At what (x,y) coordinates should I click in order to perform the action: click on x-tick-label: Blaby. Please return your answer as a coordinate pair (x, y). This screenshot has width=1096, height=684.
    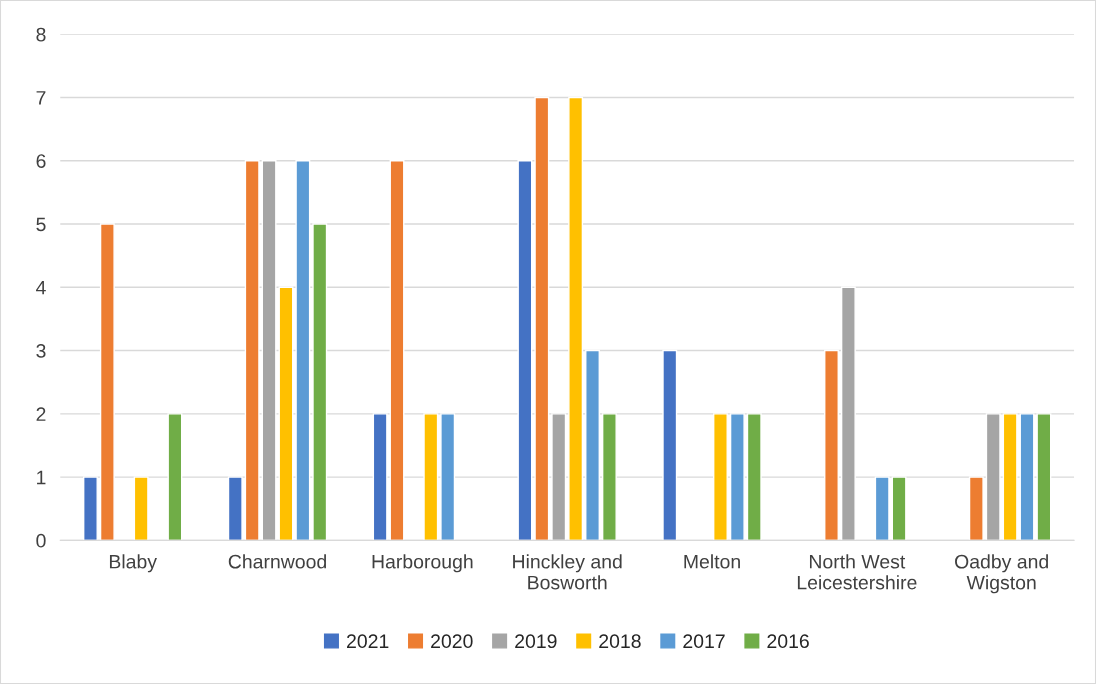
    Looking at the image, I should click on (133, 563).